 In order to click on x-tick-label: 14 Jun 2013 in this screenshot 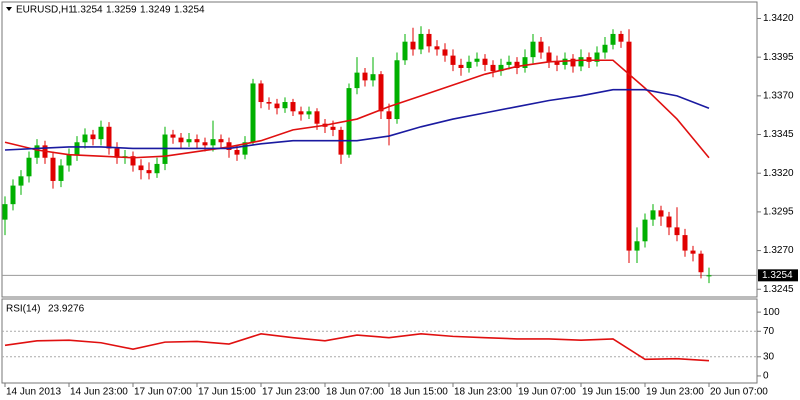, I will do `click(33, 392)`.